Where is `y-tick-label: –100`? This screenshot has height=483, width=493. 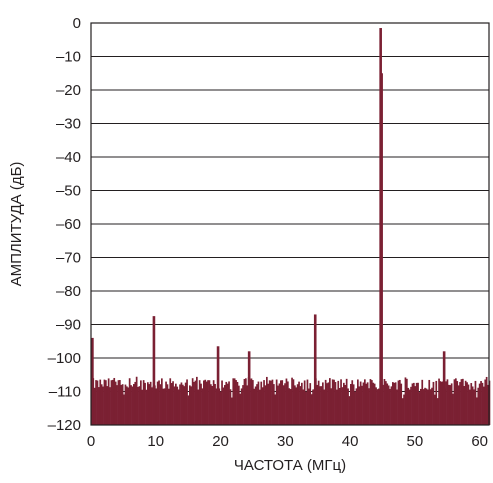
y-tick-label: –100 is located at coordinates (64, 358).